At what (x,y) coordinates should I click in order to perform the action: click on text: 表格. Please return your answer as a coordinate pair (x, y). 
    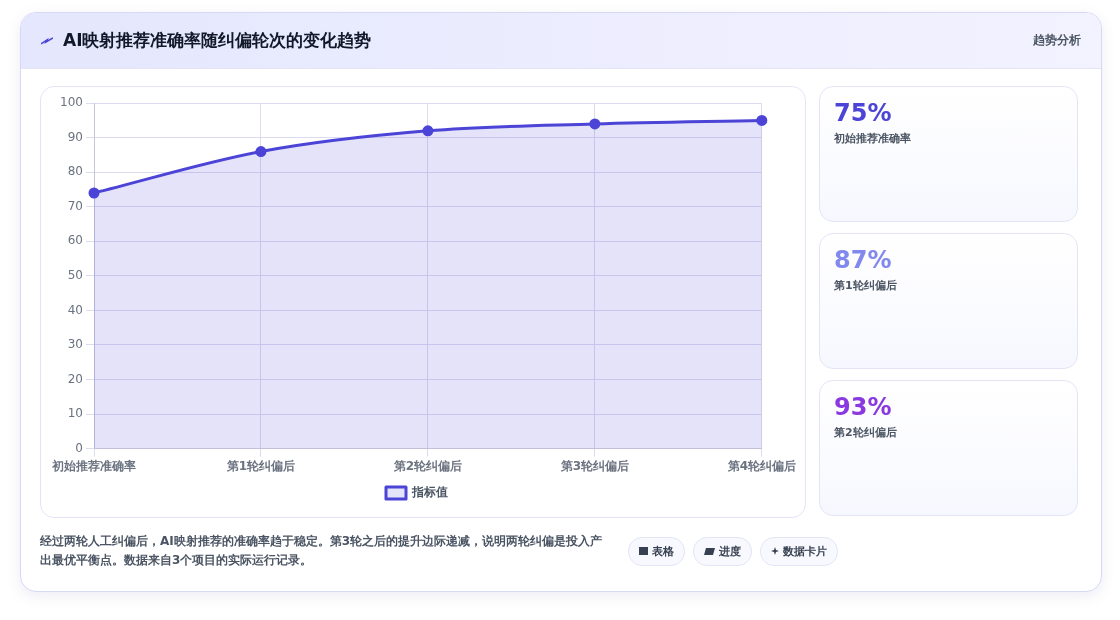
    Looking at the image, I should click on (663, 551).